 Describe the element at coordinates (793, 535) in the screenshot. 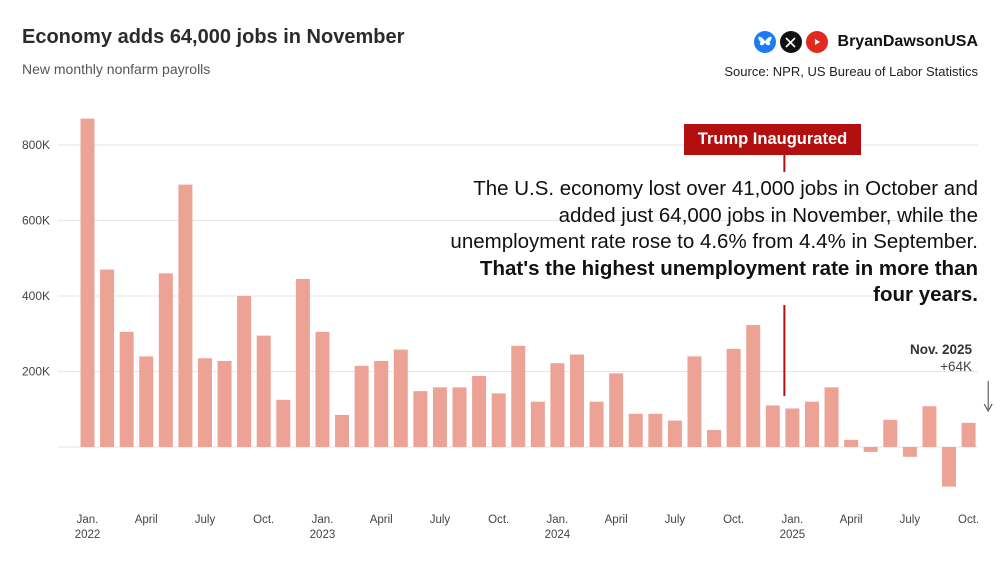

I see `x-tick-year: 2025` at that location.